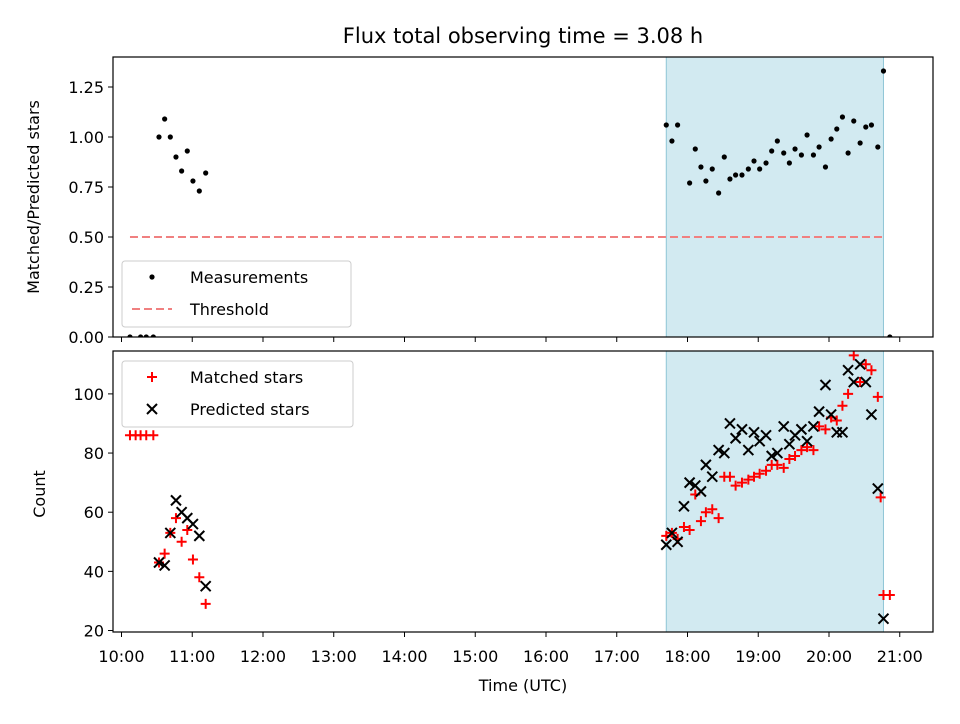 The height and width of the screenshot is (724, 960). I want to click on x-tick-label: 15:00, so click(475, 656).